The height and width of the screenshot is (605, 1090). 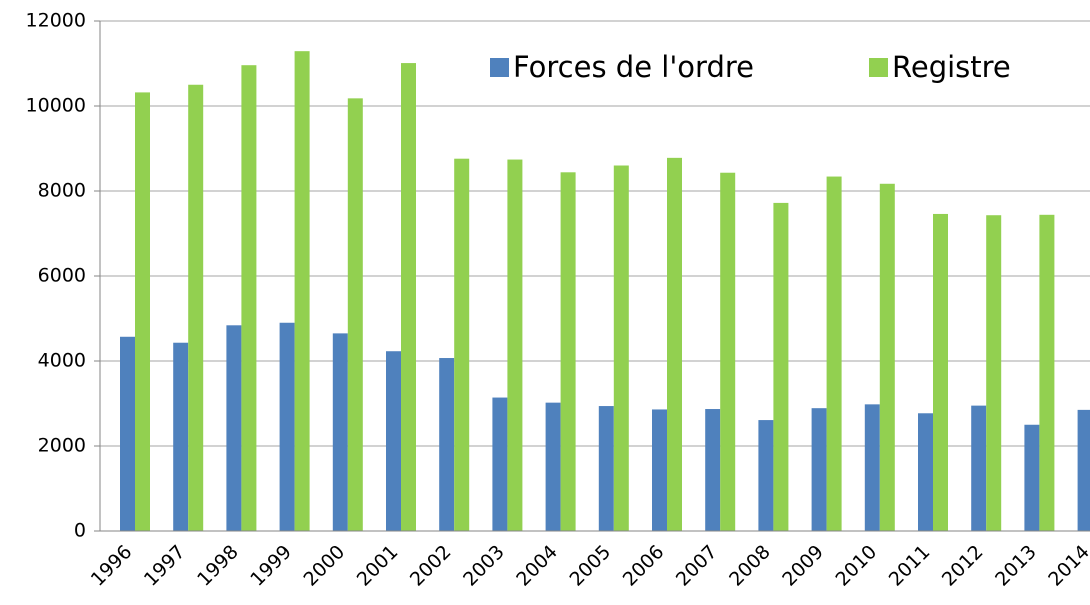 I want to click on legend-text: Forces de l'ordre, so click(x=633, y=67).